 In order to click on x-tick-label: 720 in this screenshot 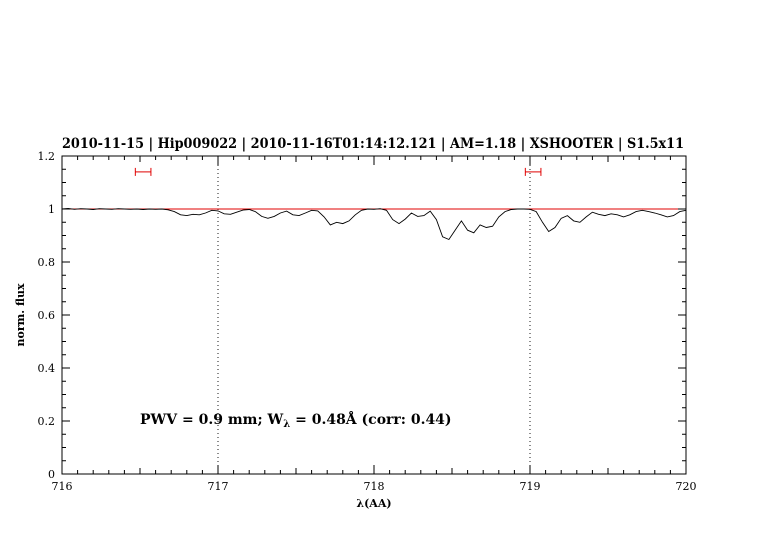, I will do `click(686, 486)`.